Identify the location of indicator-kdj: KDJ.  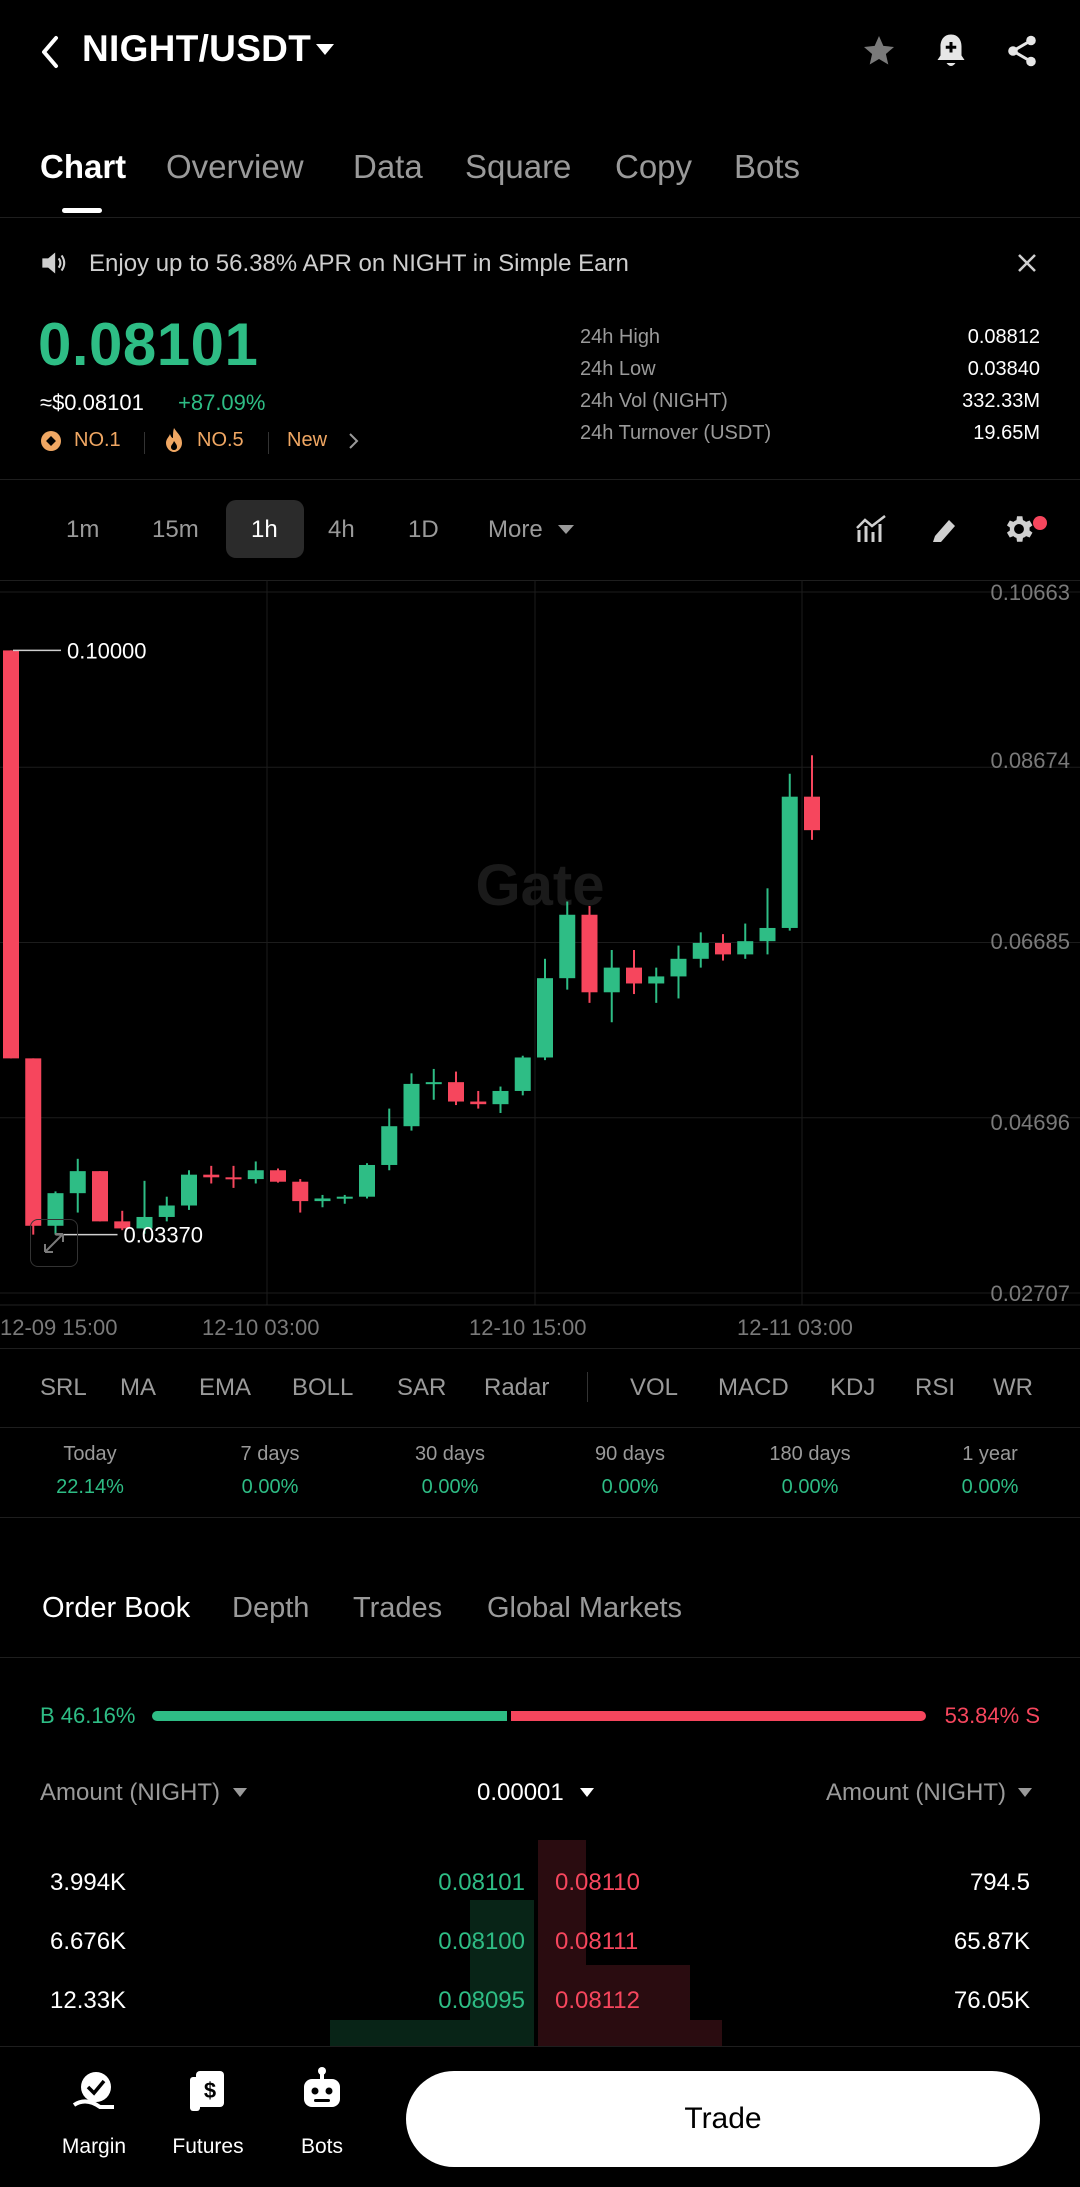
(853, 1387).